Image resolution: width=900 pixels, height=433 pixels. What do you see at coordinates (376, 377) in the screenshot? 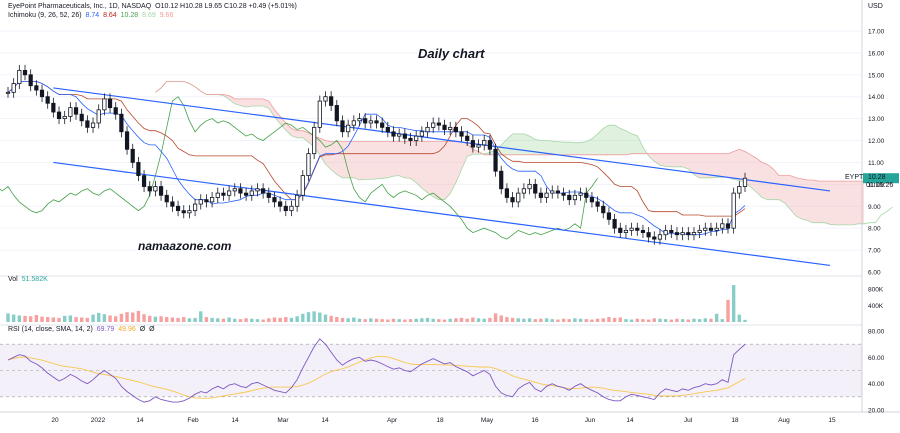
I see `rsi-sma-line` at bounding box center [376, 377].